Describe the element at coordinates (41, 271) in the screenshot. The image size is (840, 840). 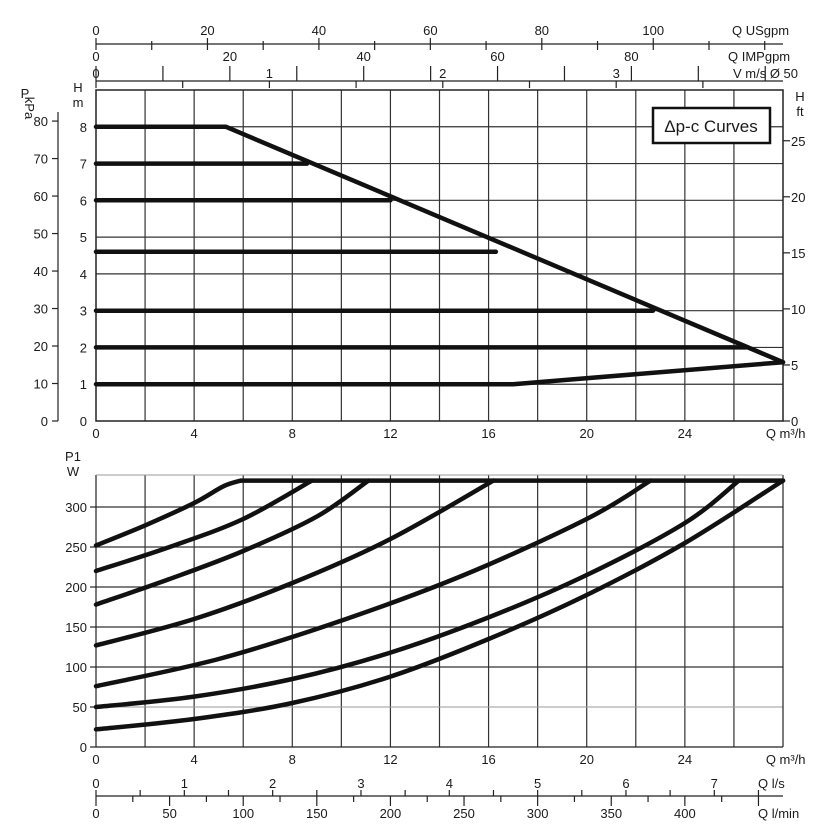
I see `pressure-tick-label: 40` at that location.